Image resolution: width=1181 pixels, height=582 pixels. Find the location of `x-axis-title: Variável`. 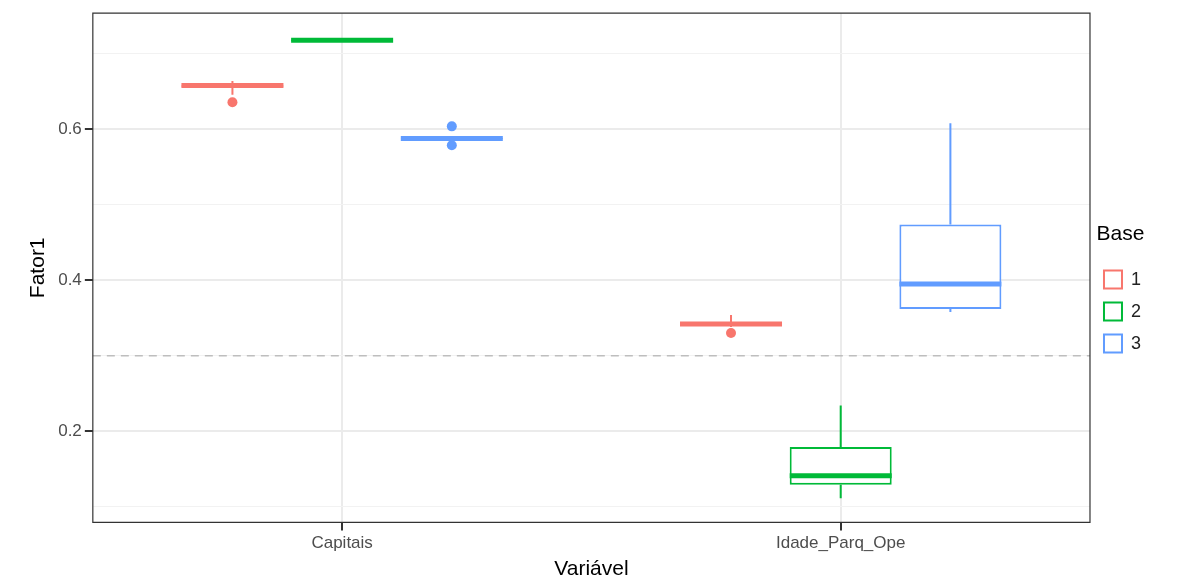

x-axis-title: Variável is located at coordinates (591, 568).